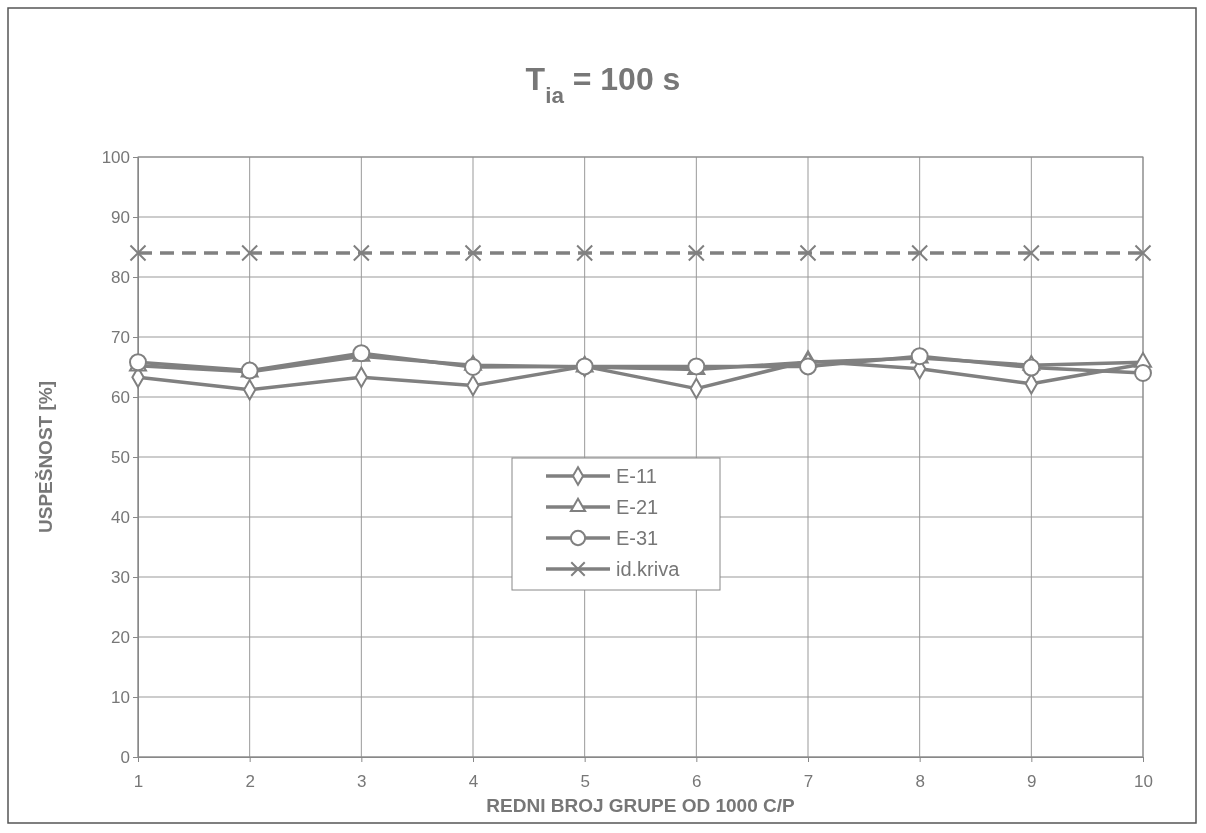 The height and width of the screenshot is (833, 1206). Describe the element at coordinates (138, 782) in the screenshot. I see `x-tick-label: 1` at that location.